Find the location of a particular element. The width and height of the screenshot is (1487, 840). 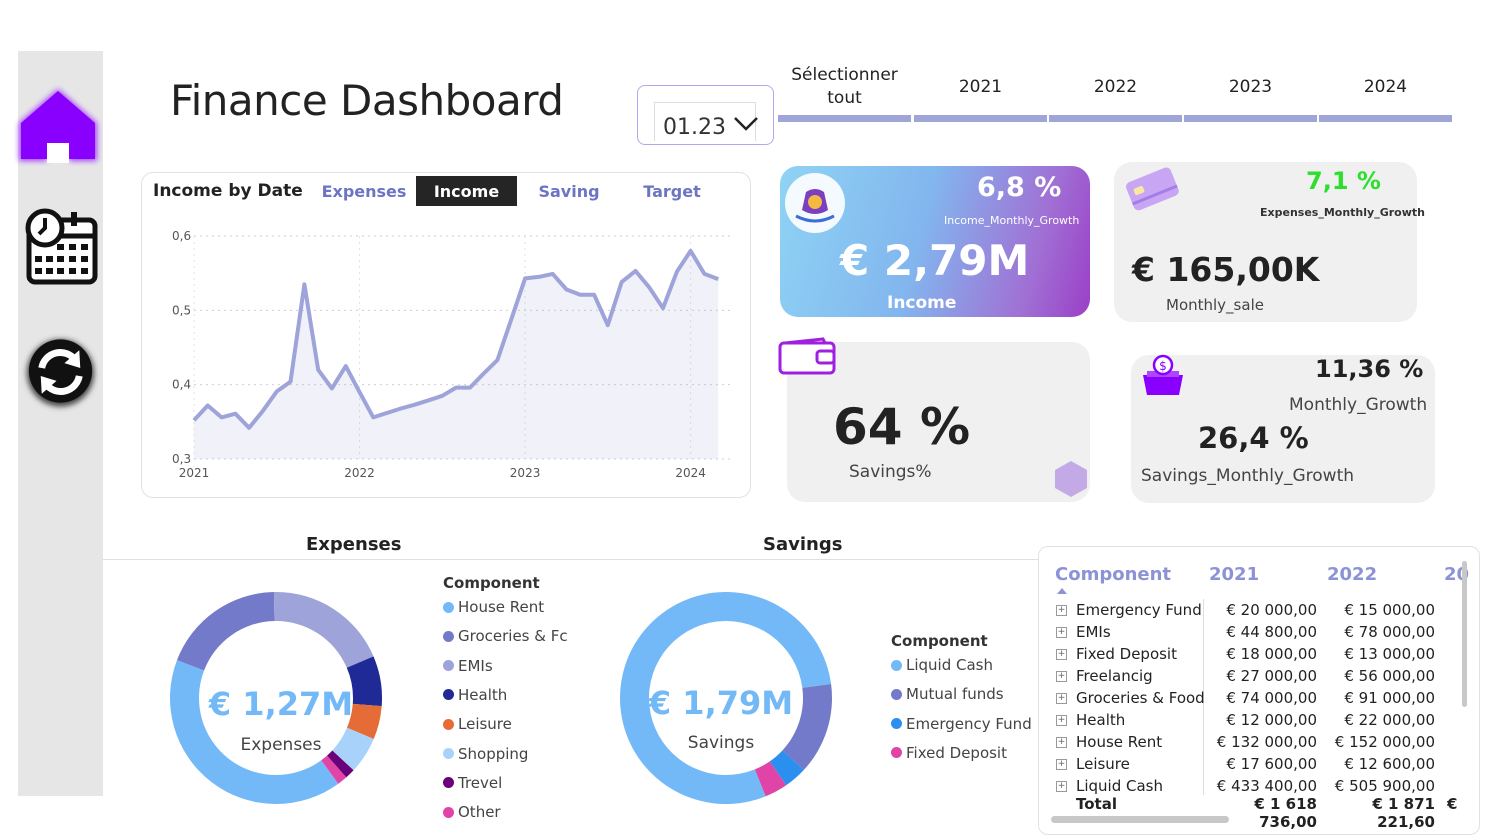

matrix-header-component: Component is located at coordinates (1113, 574).